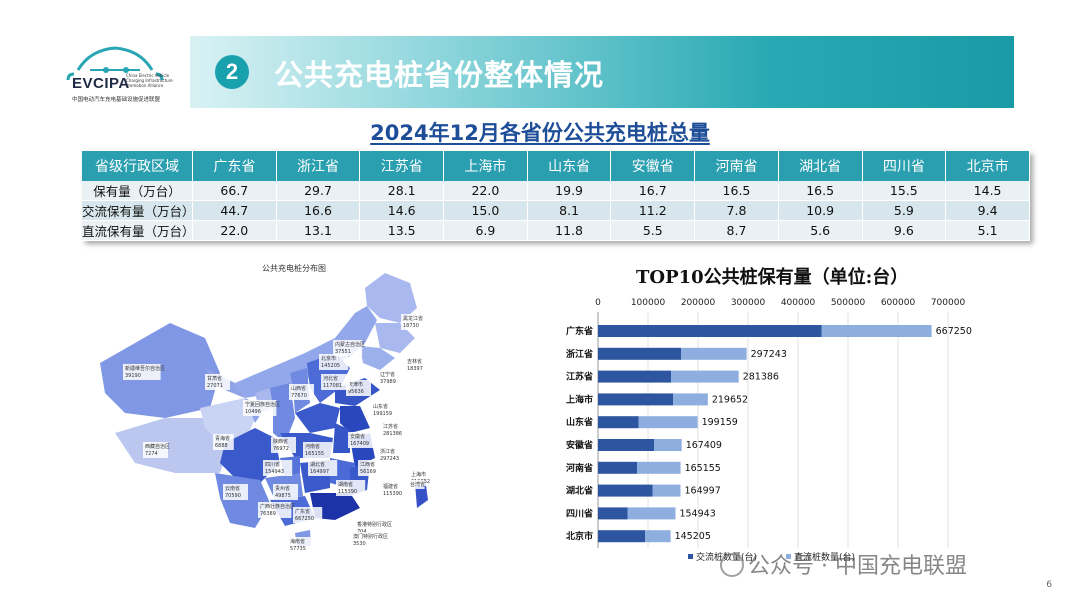  Describe the element at coordinates (904, 191) in the screenshot. I see `table-cell: 15.5` at that location.